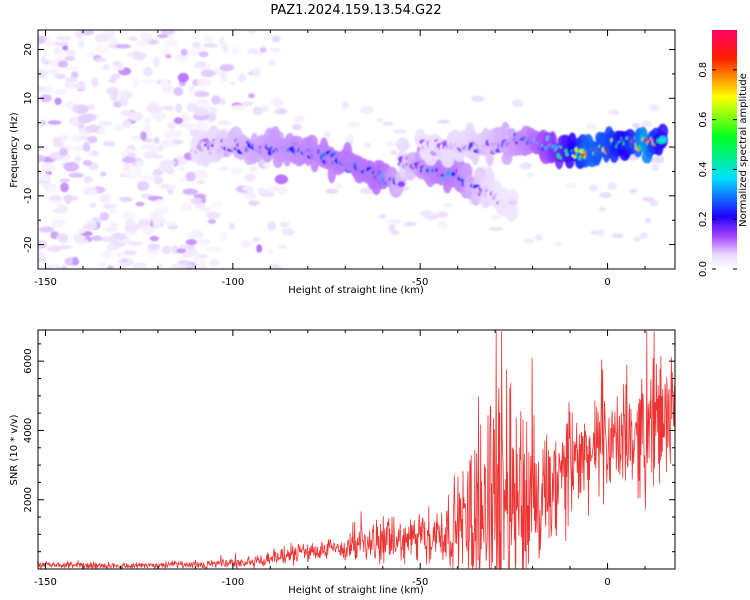 The width and height of the screenshot is (750, 600). Describe the element at coordinates (28, 49) in the screenshot. I see `y-tick-label: 20` at that location.